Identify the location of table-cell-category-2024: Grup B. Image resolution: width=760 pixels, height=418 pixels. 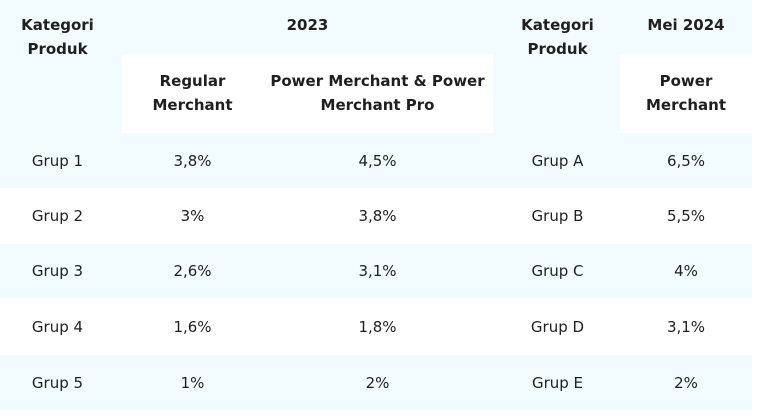
(557, 216).